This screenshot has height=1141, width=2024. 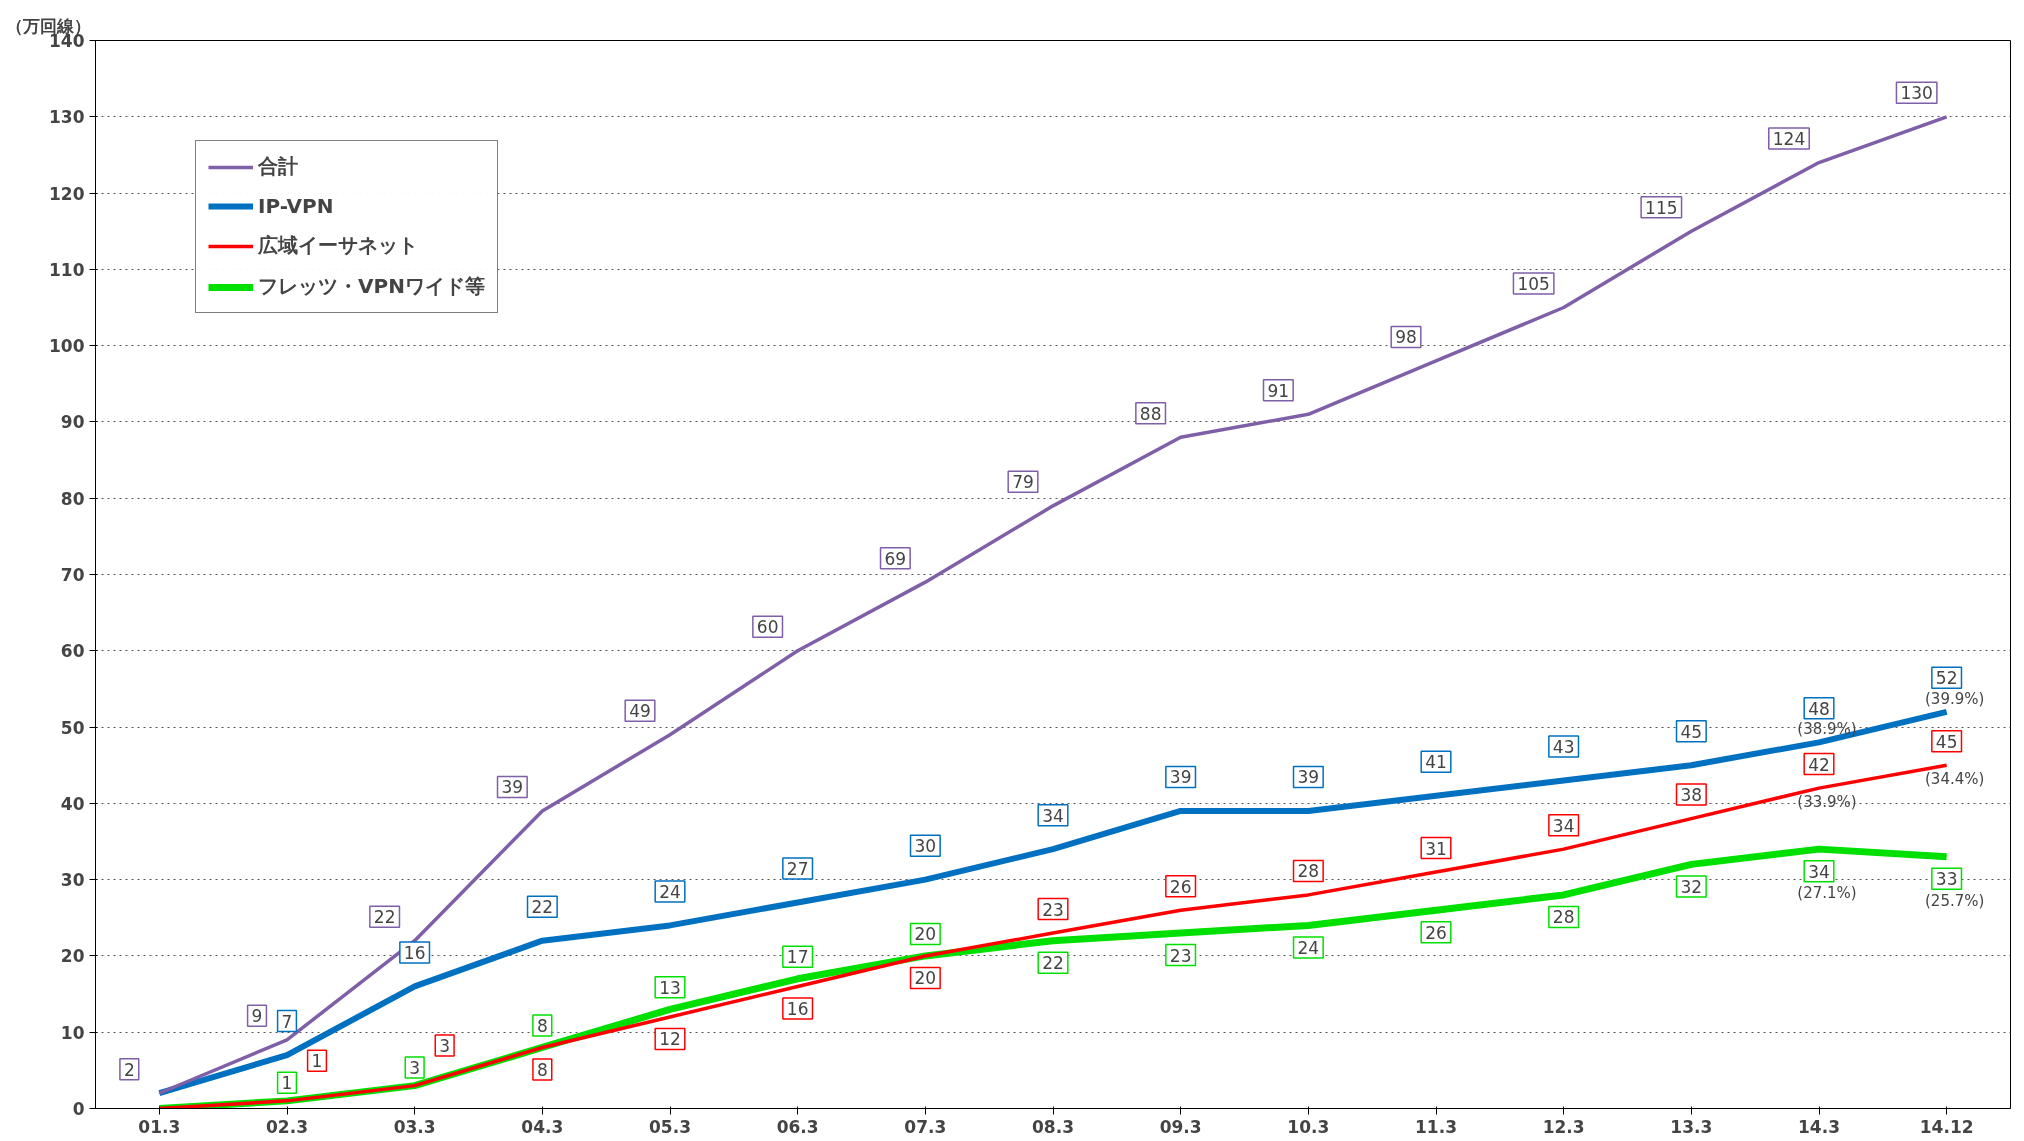 What do you see at coordinates (797, 957) in the screenshot?
I see `data-label: 17` at bounding box center [797, 957].